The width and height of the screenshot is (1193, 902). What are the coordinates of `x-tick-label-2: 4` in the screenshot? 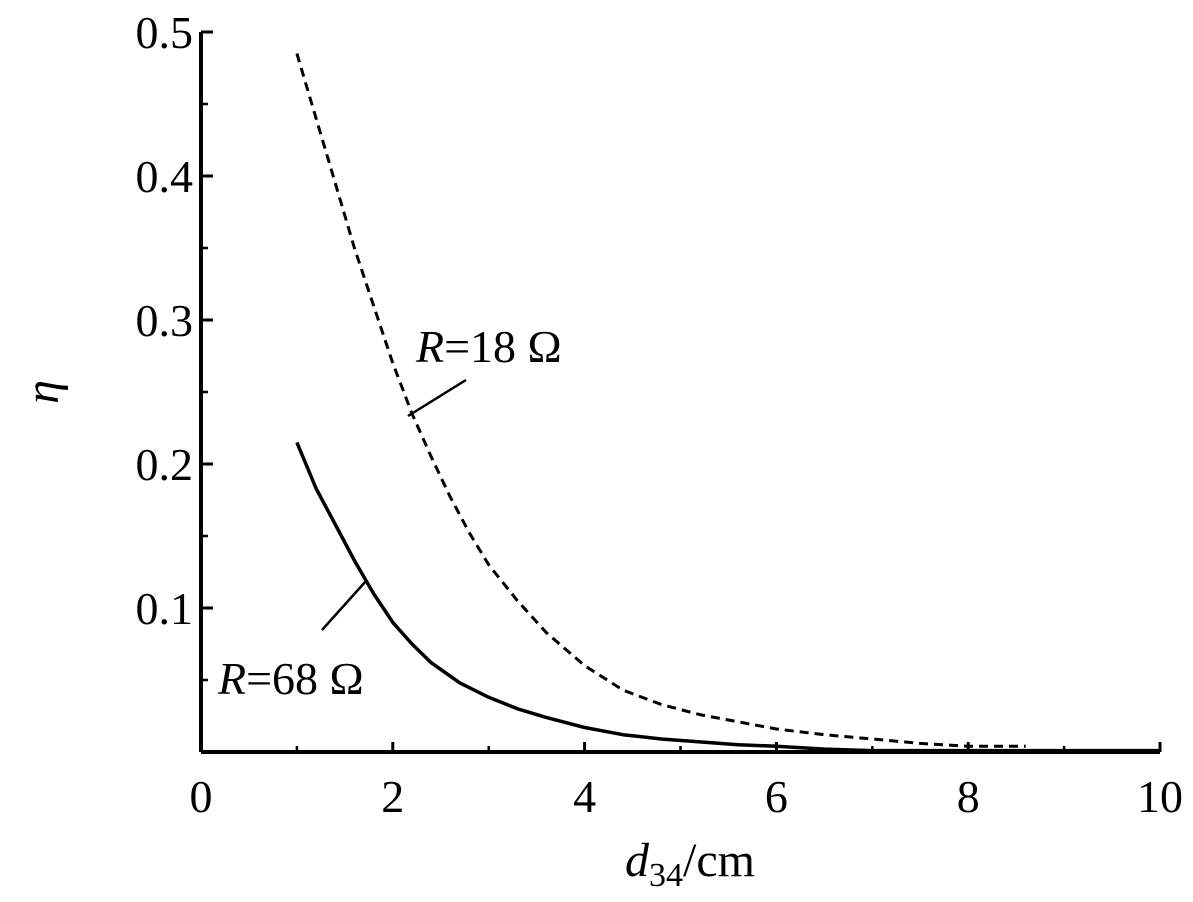 It's located at (584, 796).